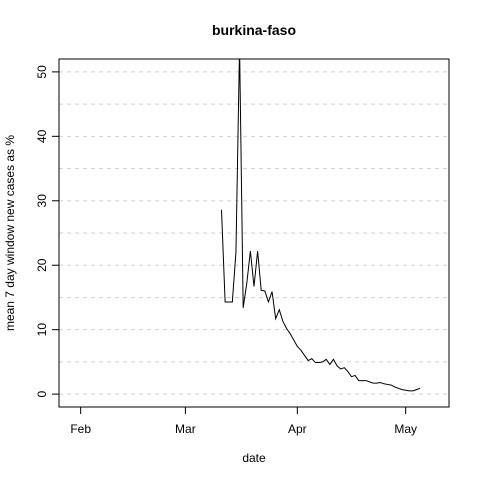 Image resolution: width=480 pixels, height=480 pixels. What do you see at coordinates (254, 30) in the screenshot?
I see `chart-title: burkina-faso` at bounding box center [254, 30].